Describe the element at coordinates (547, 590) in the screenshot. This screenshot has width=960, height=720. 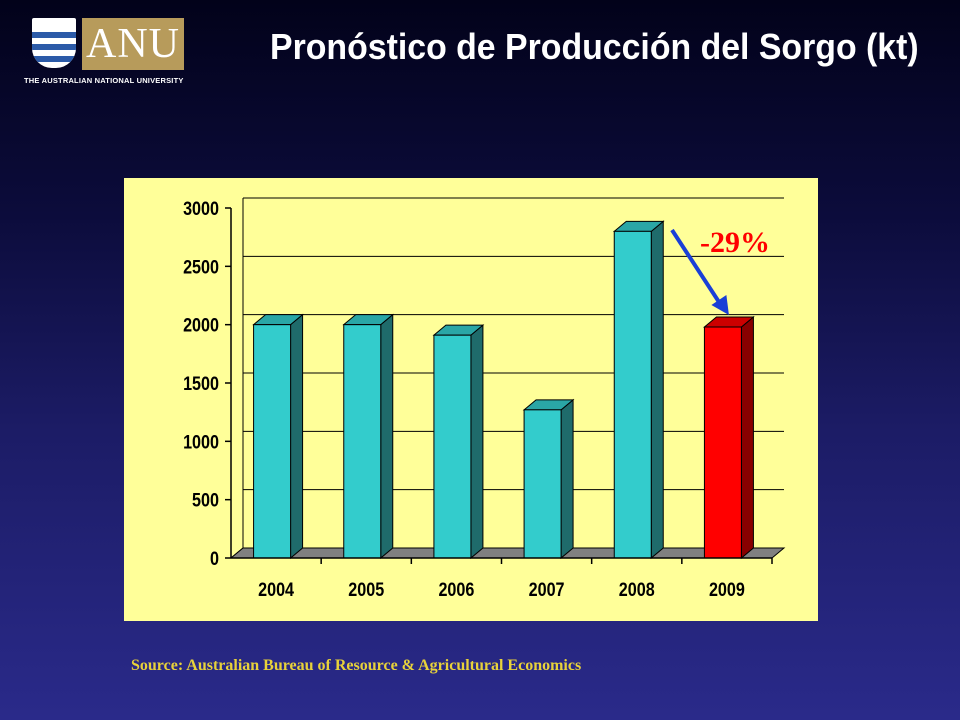
I see `x-tick-label-2007: 2007` at that location.